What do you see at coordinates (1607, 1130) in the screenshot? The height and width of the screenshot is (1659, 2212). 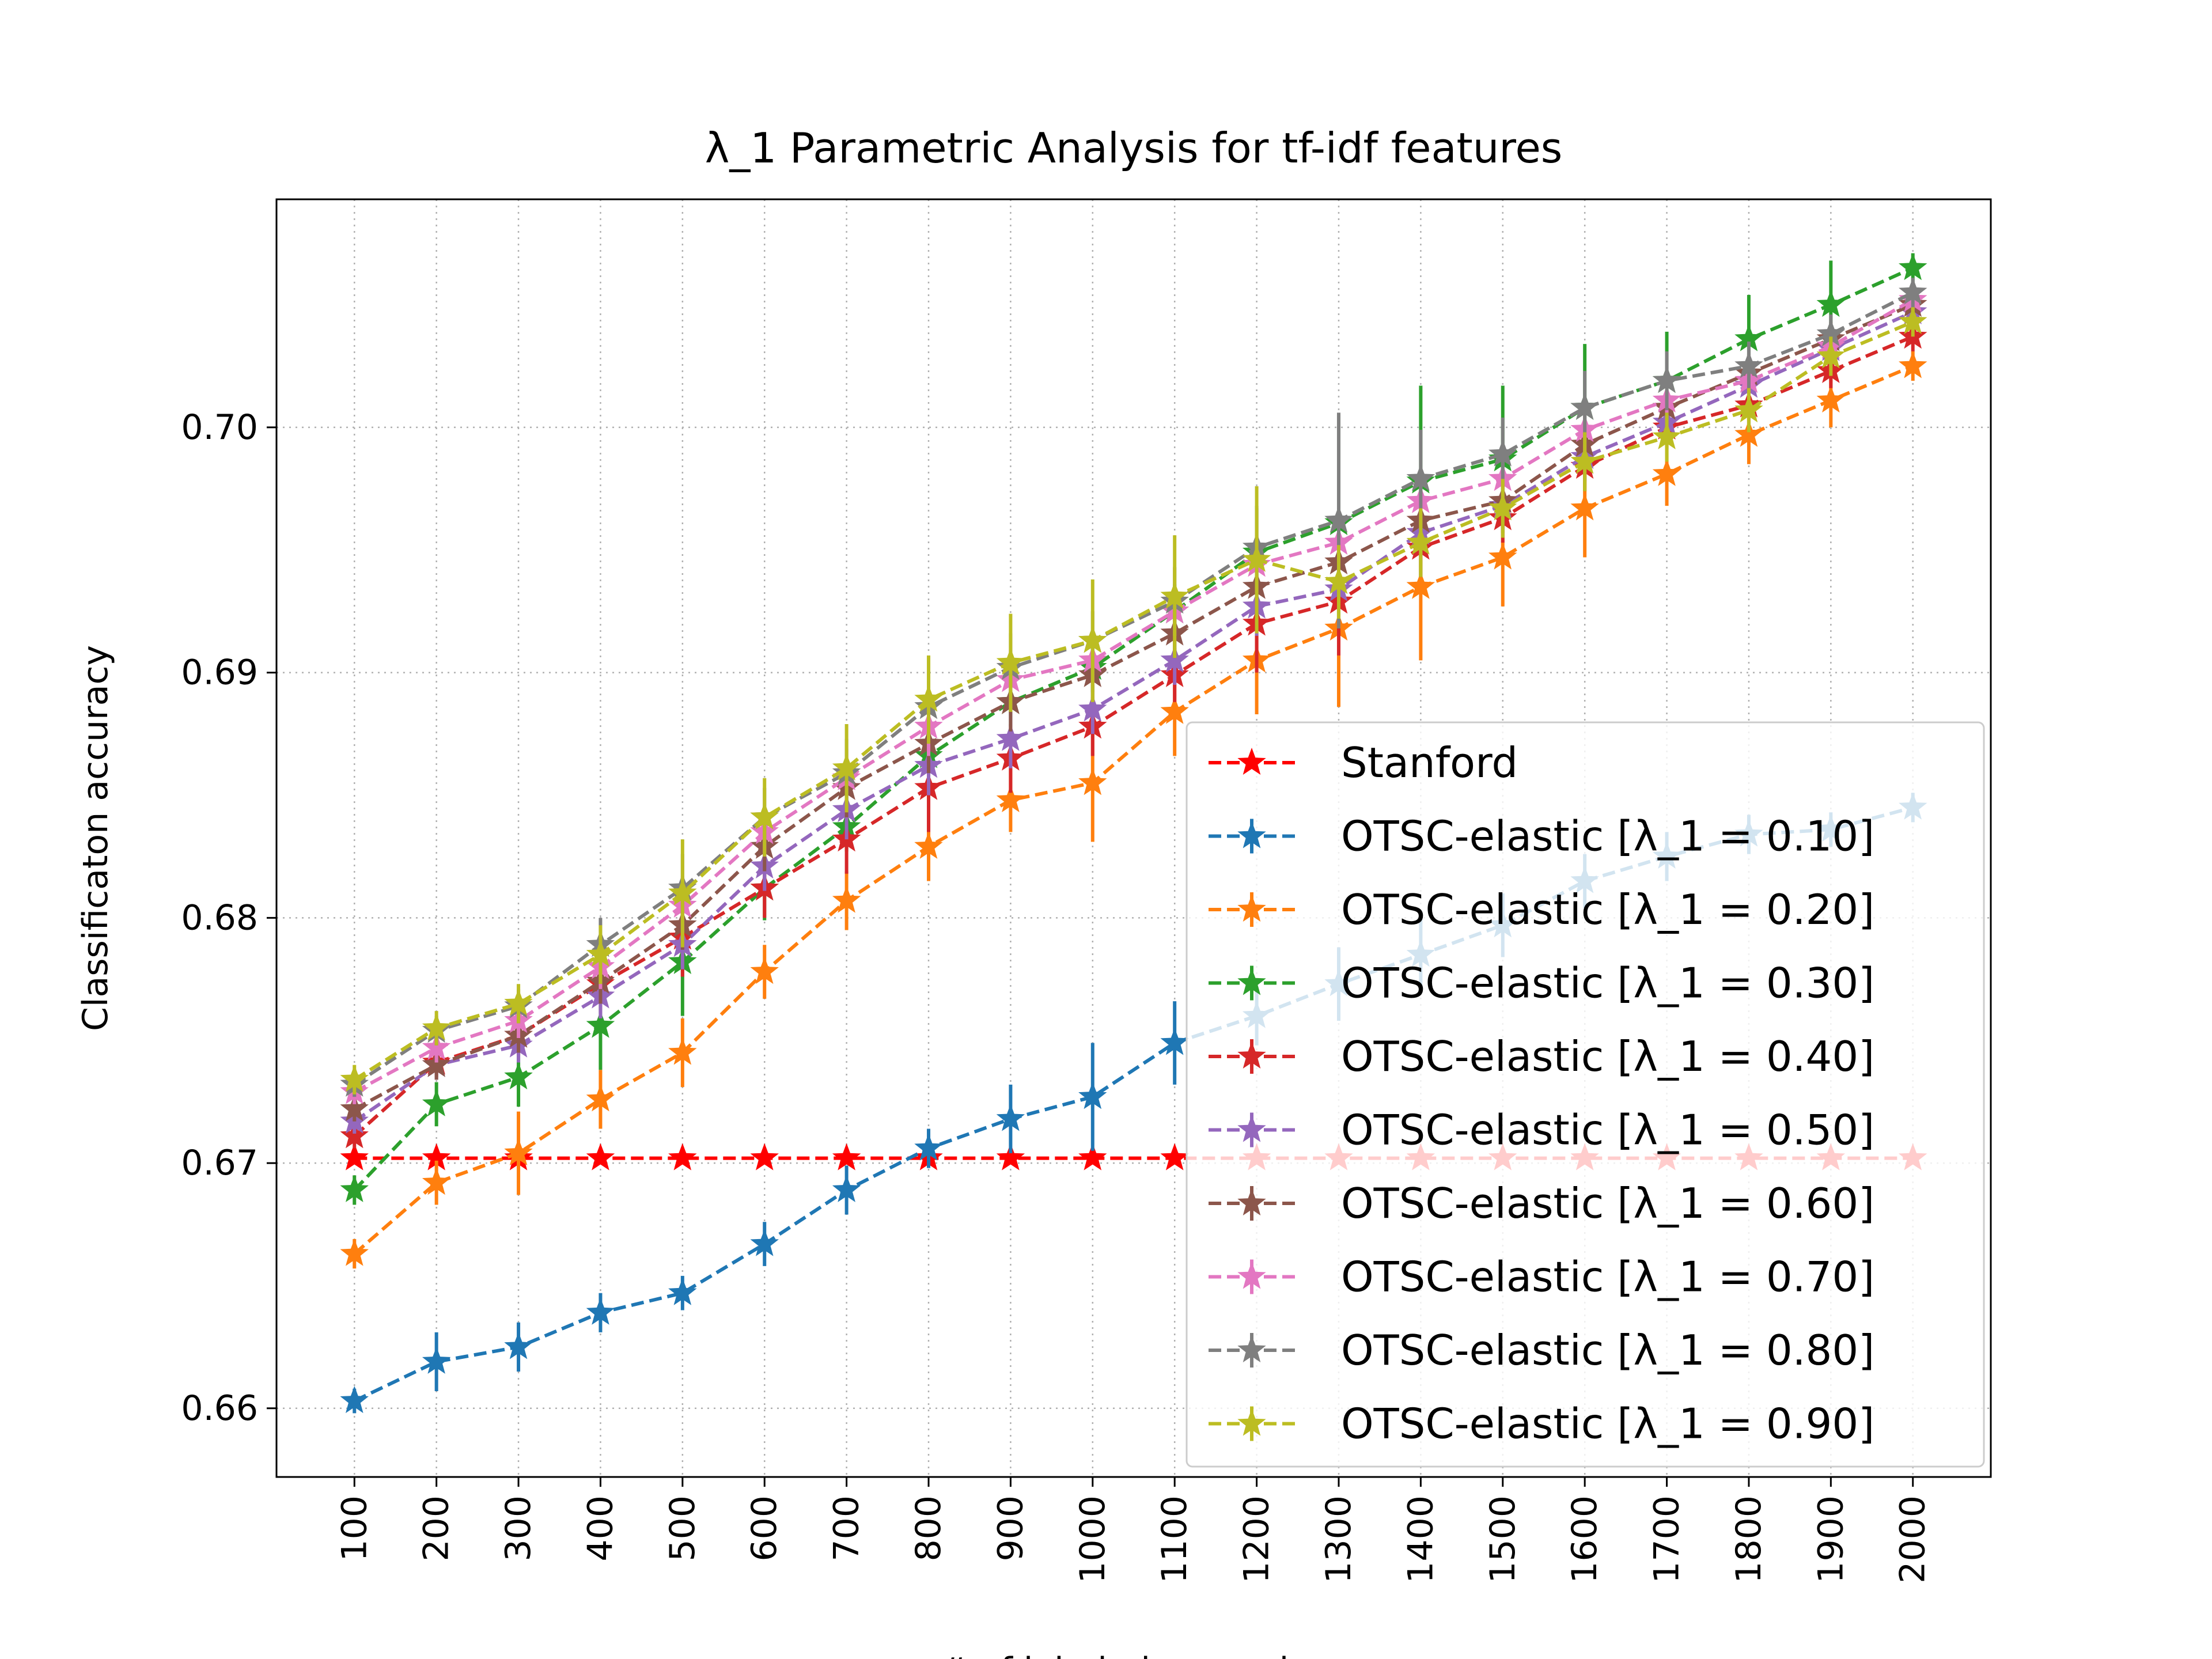 I see `legend-label: OTSC-elastic [λ_1 = 0.50]` at bounding box center [1607, 1130].